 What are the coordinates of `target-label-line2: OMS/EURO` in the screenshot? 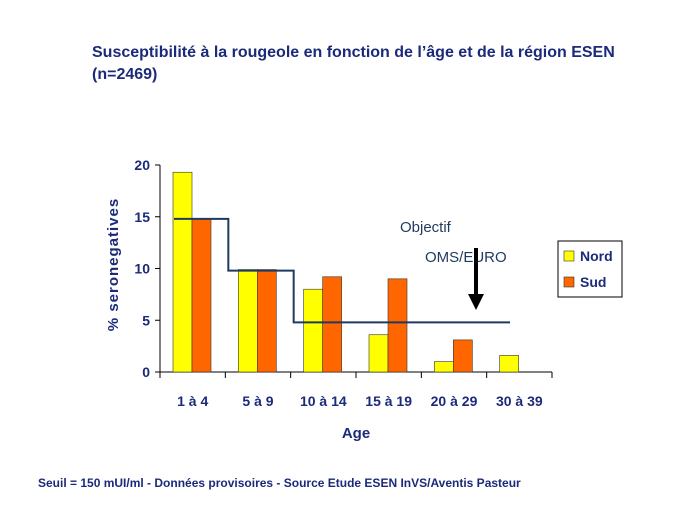 It's located at (466, 257).